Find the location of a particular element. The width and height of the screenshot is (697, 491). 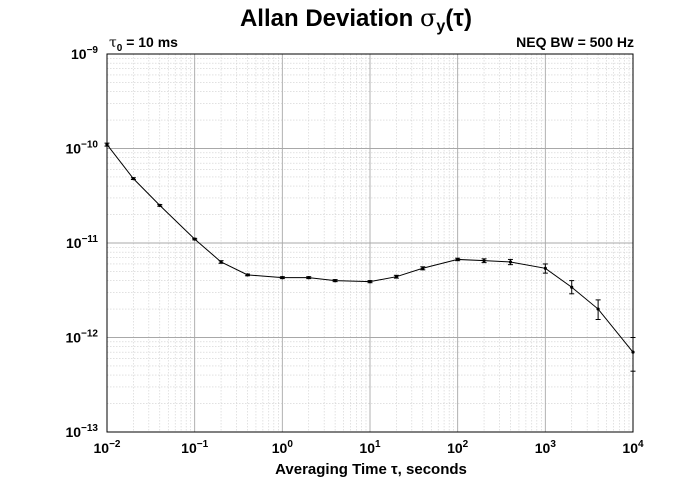

x-tick-label: 10⁰ is located at coordinates (283, 447).